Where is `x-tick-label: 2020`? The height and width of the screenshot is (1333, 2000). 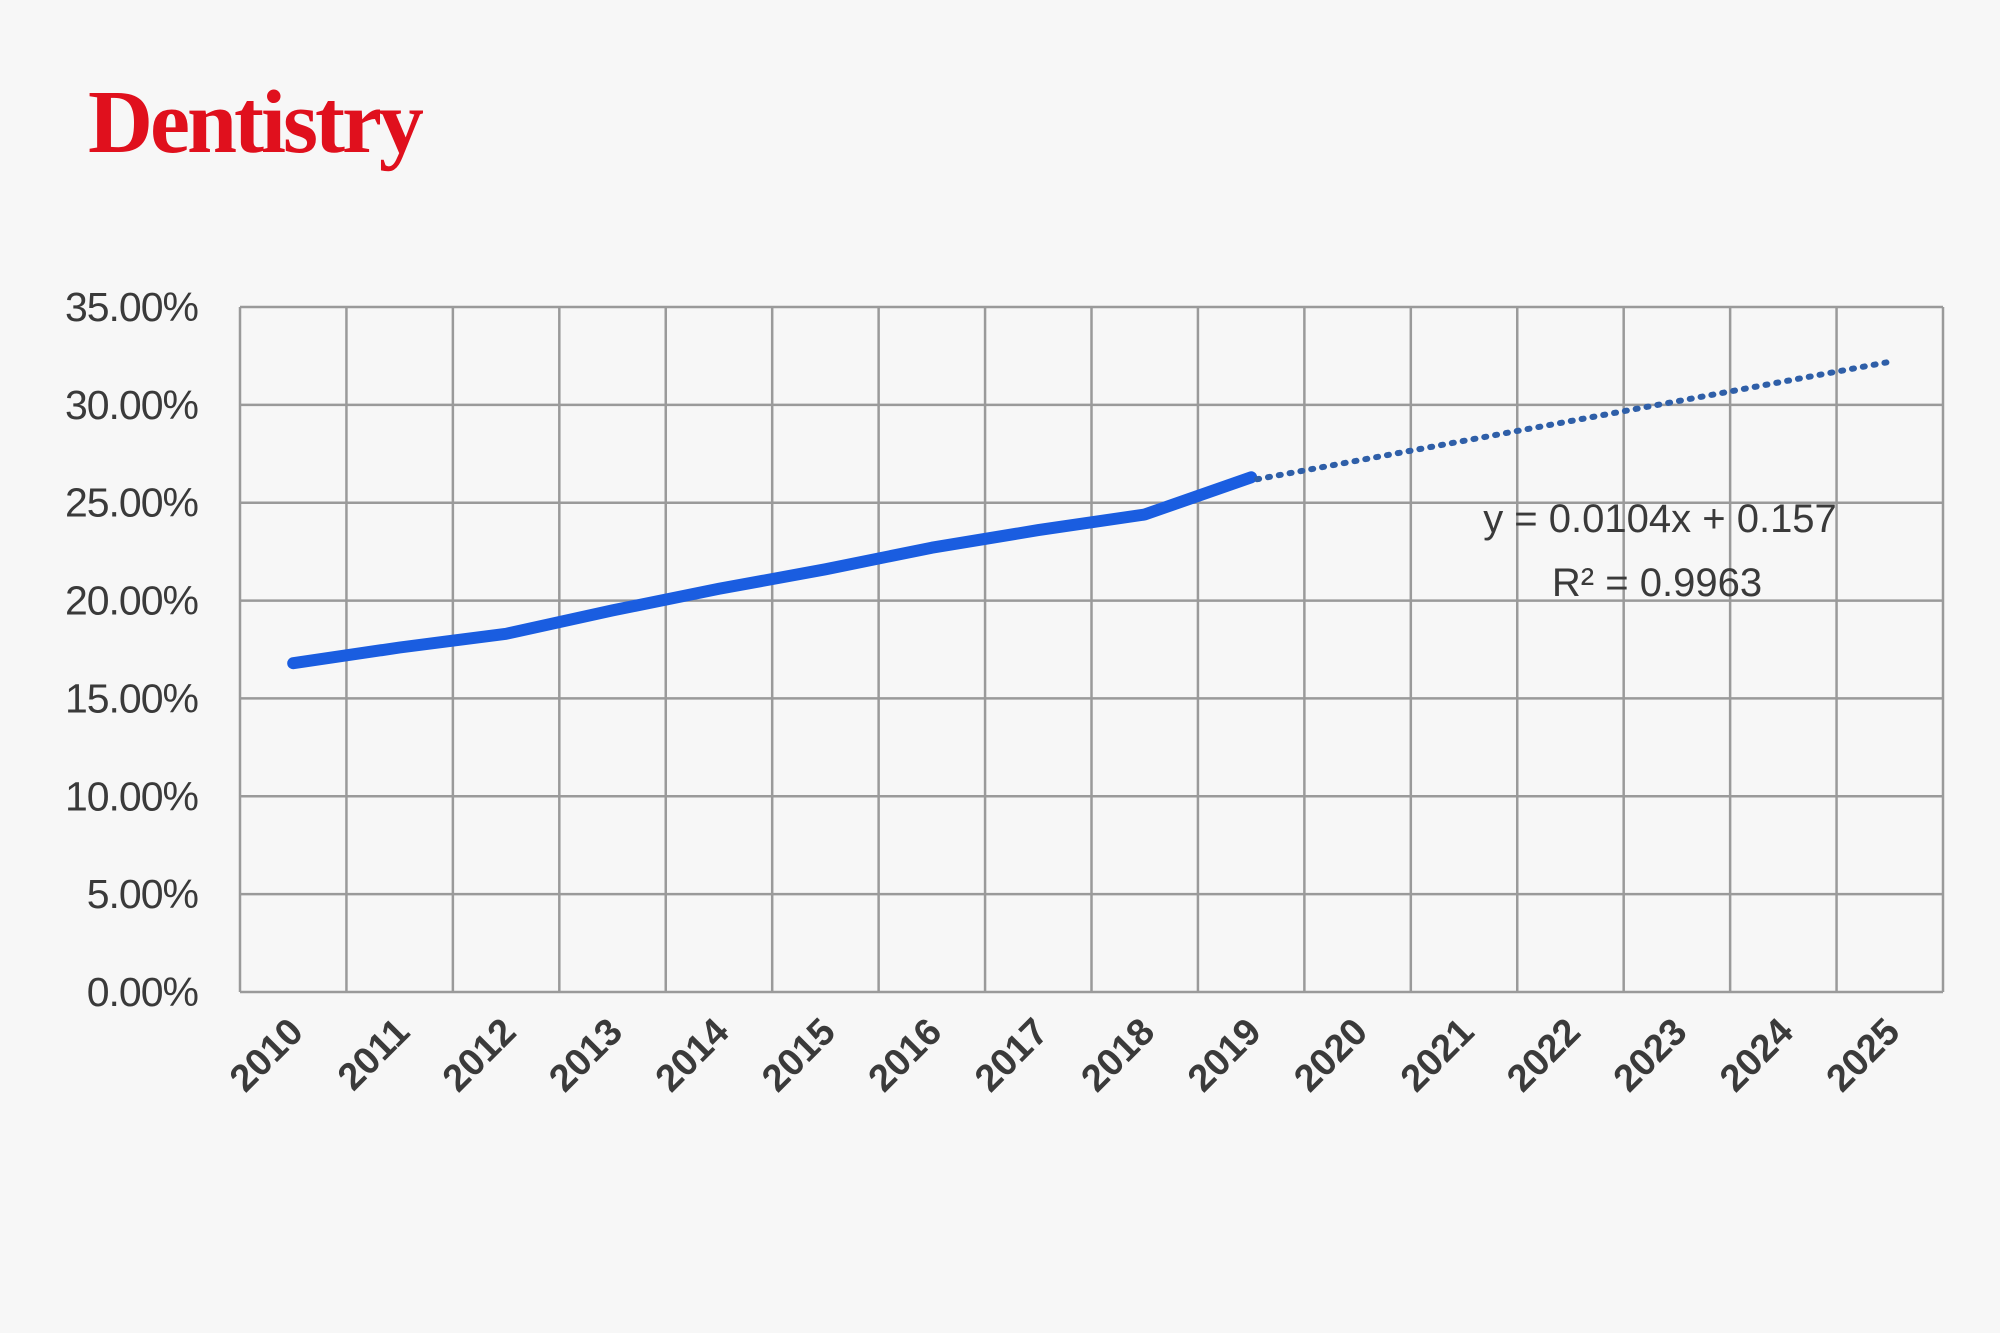
x-tick-label: 2020 is located at coordinates (1330, 1055).